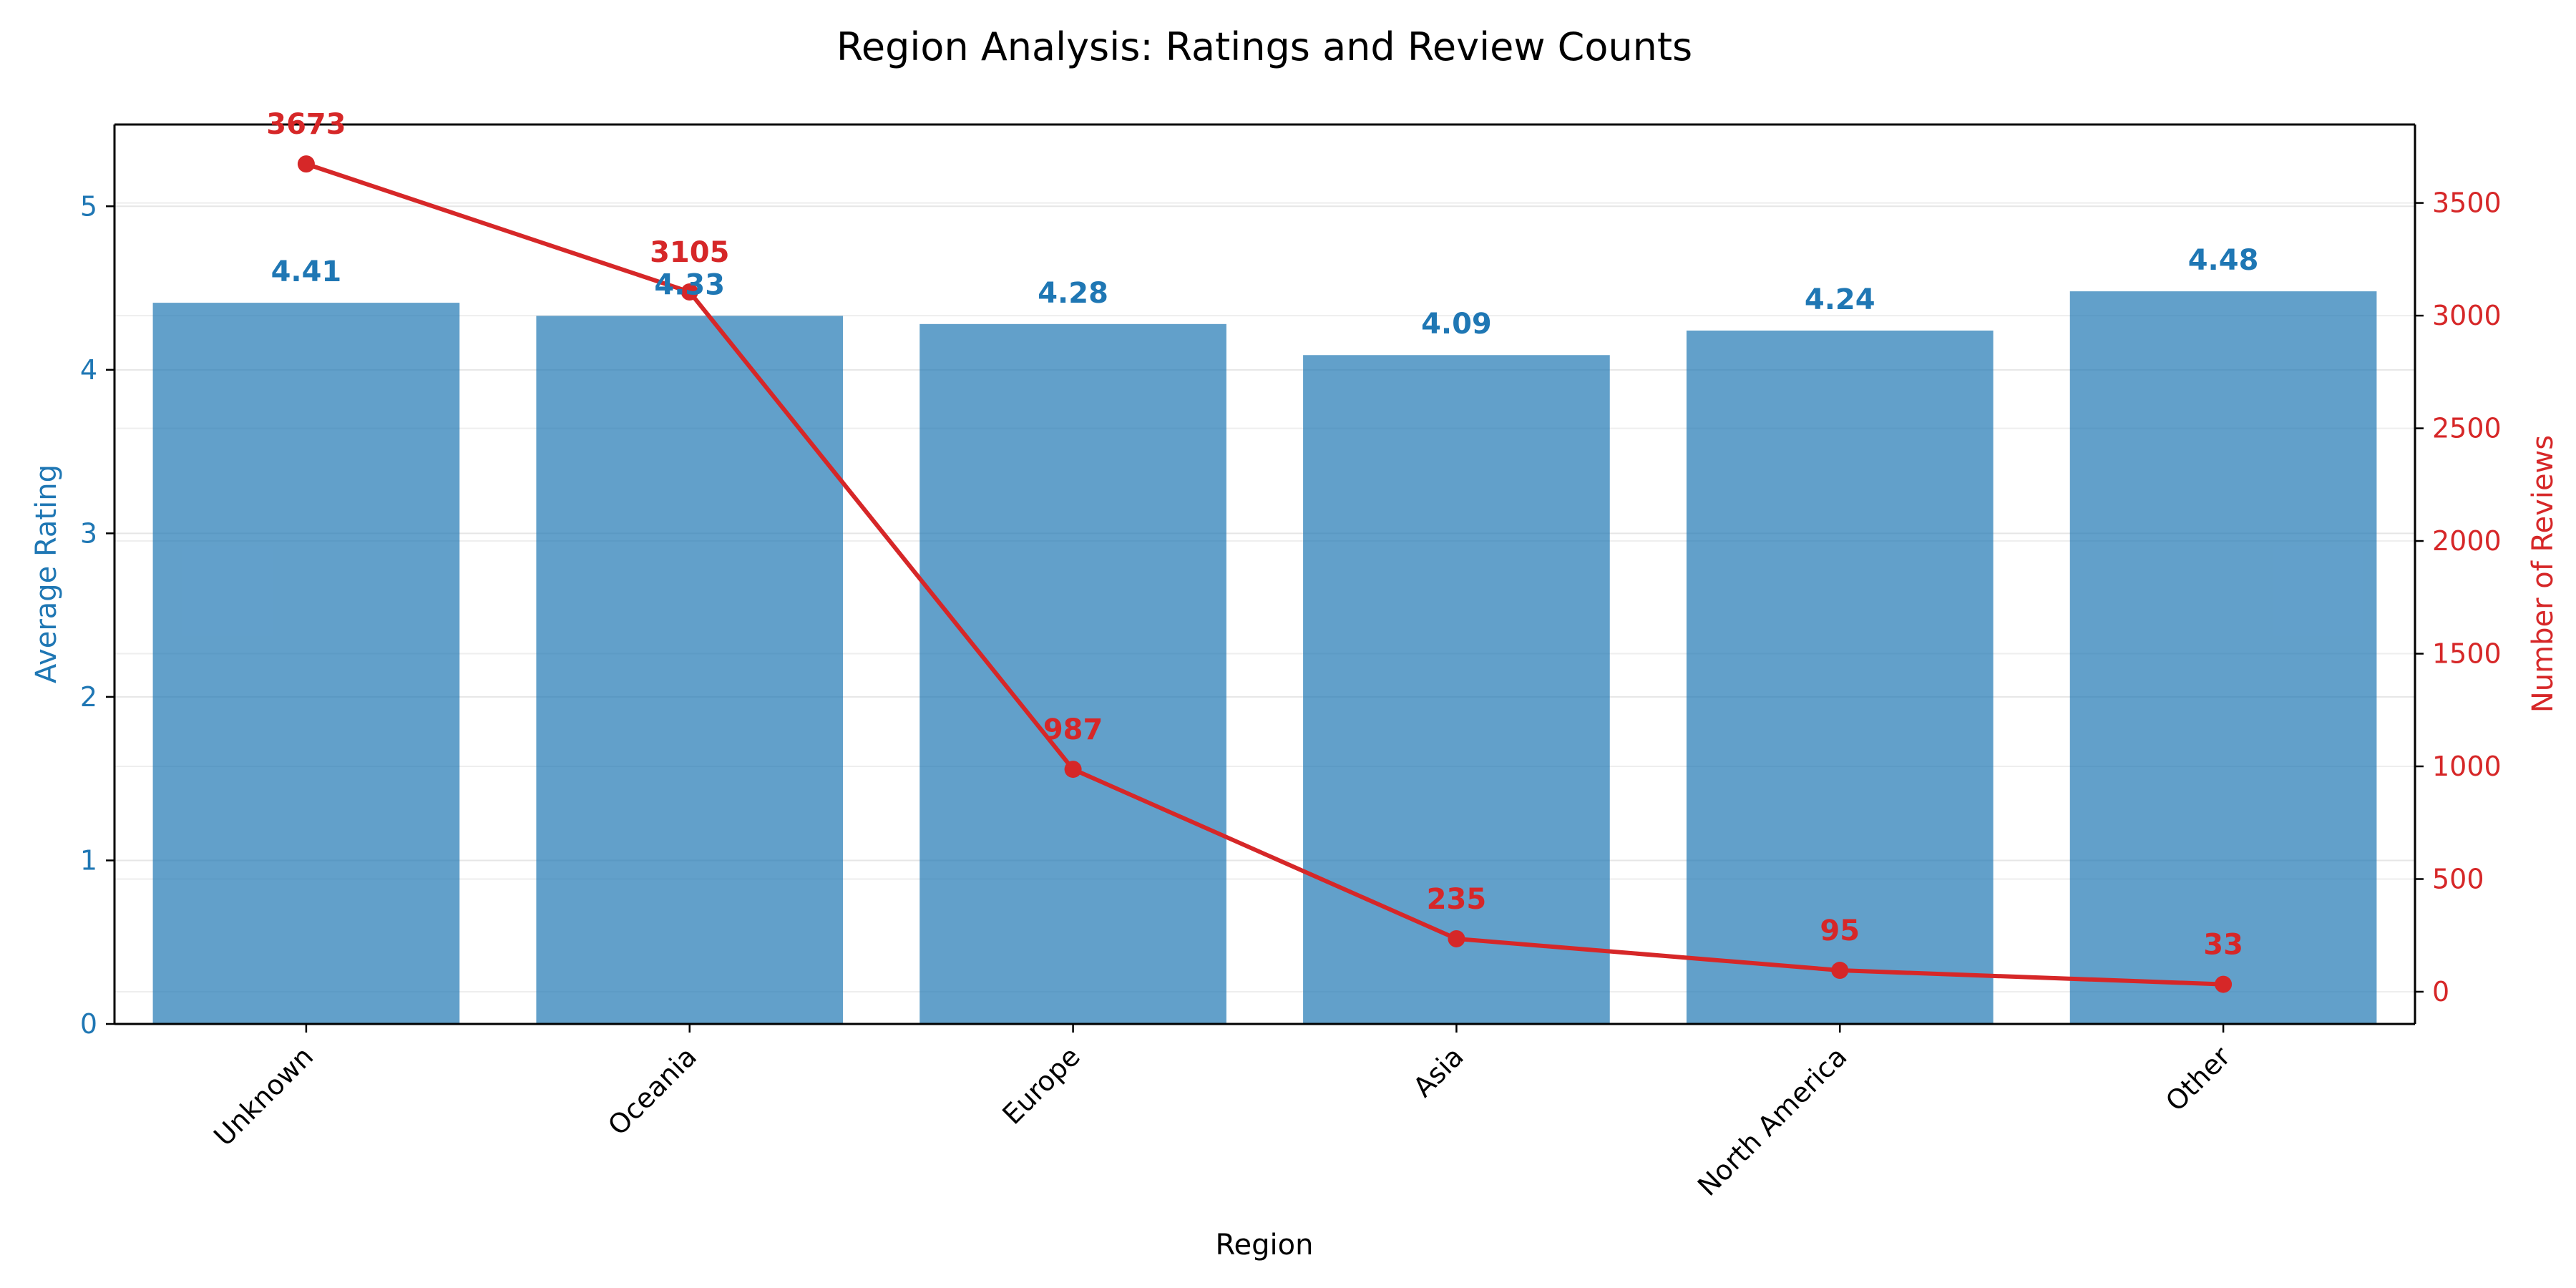  What do you see at coordinates (2467, 428) in the screenshot?
I see `y-right-tick-label-2500: 2500` at bounding box center [2467, 428].